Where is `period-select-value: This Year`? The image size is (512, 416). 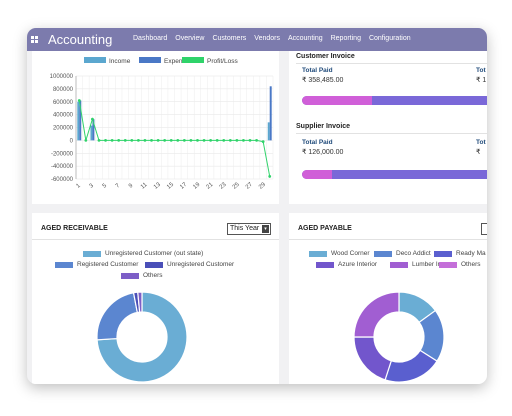
period-select-value: This Year is located at coordinates (245, 228).